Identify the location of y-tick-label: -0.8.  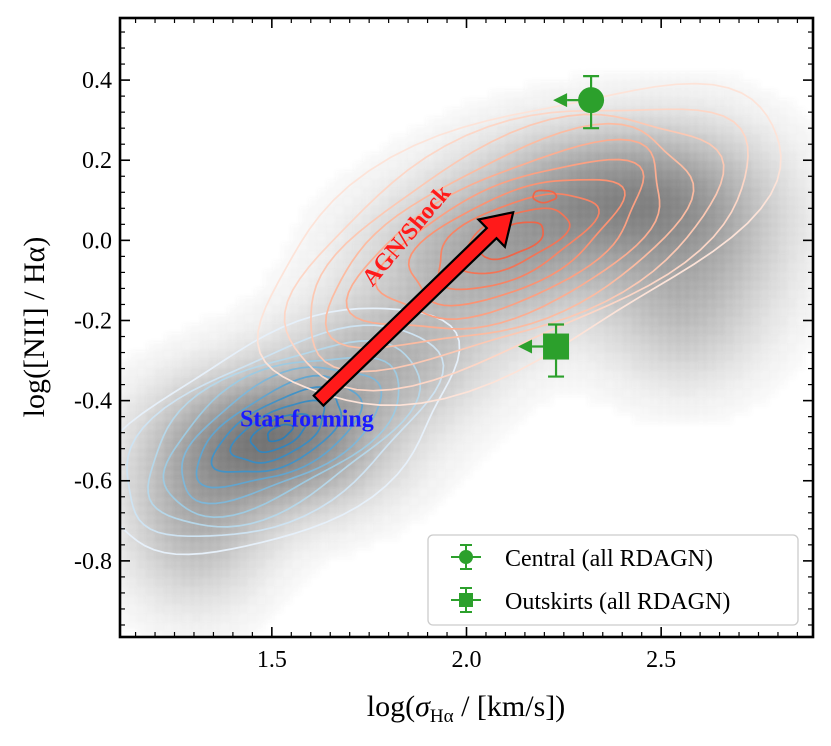
(93, 562).